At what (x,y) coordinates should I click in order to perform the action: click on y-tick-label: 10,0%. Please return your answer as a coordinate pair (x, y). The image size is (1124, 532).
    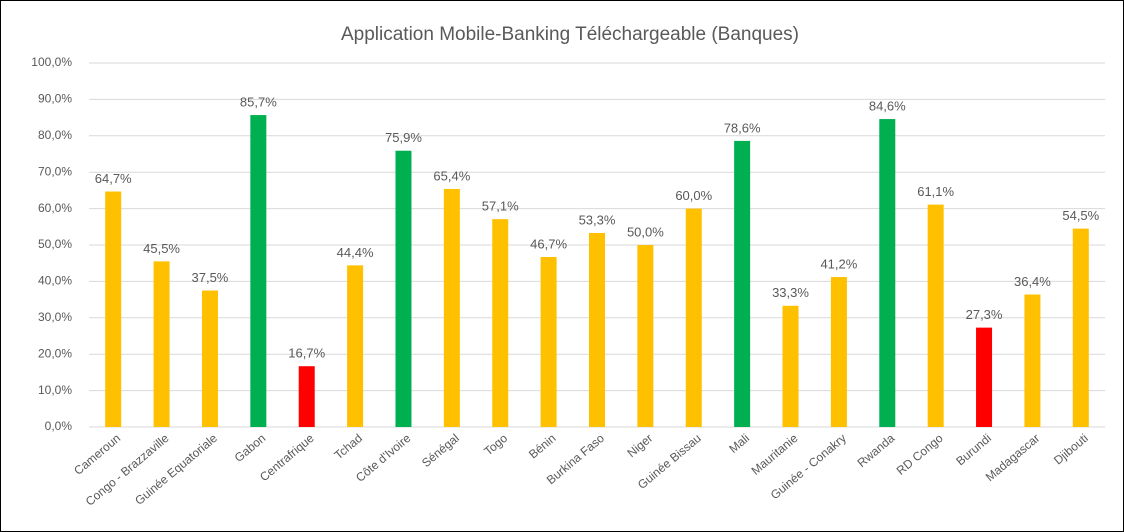
    Looking at the image, I should click on (55, 390).